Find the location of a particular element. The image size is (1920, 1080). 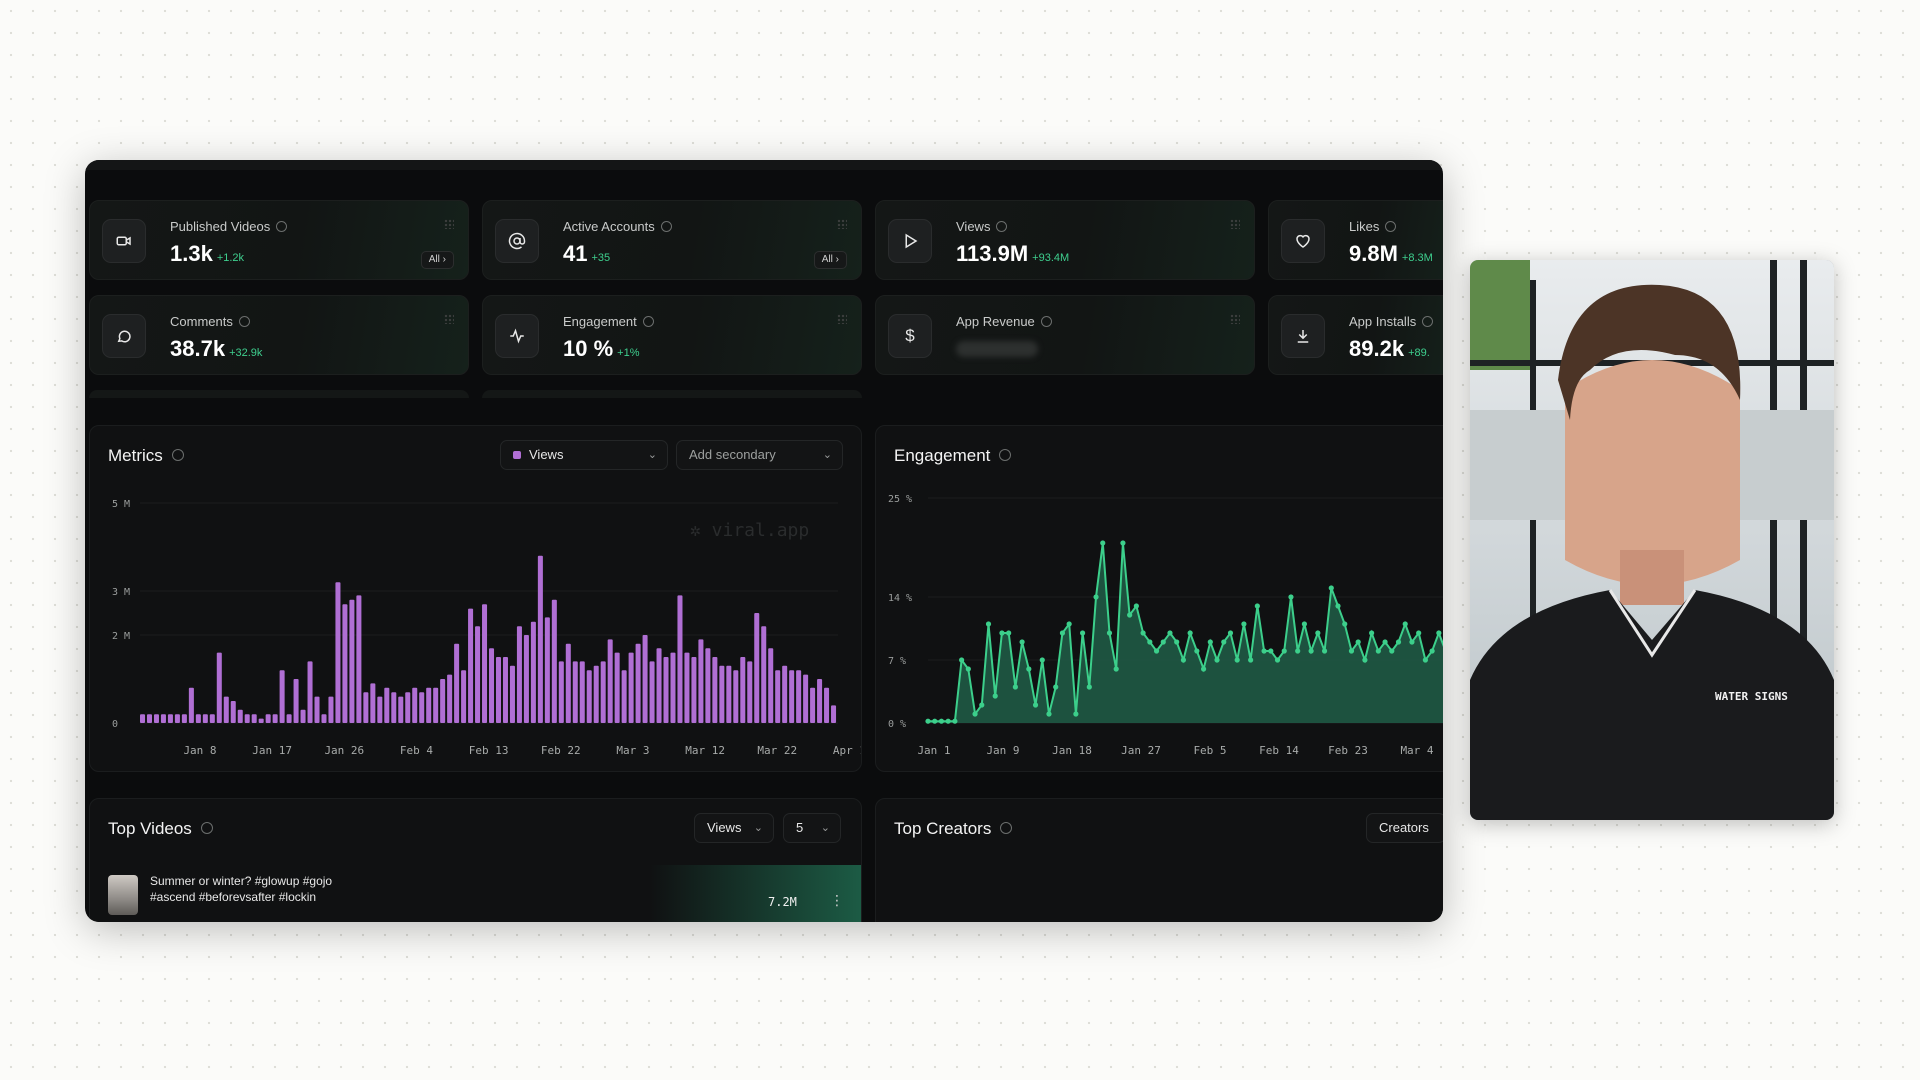

count-label: 5 is located at coordinates (800, 827).